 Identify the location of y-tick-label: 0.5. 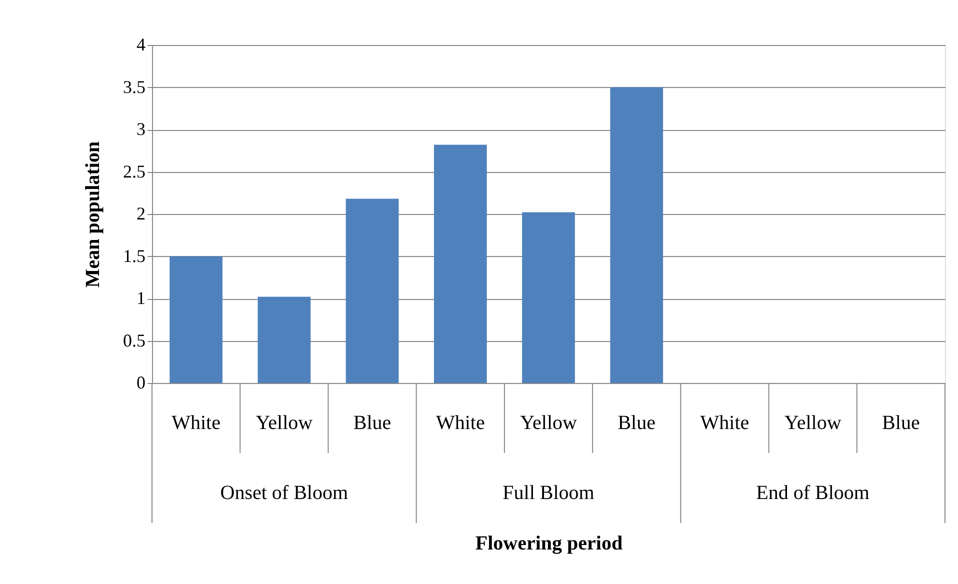
(134, 340).